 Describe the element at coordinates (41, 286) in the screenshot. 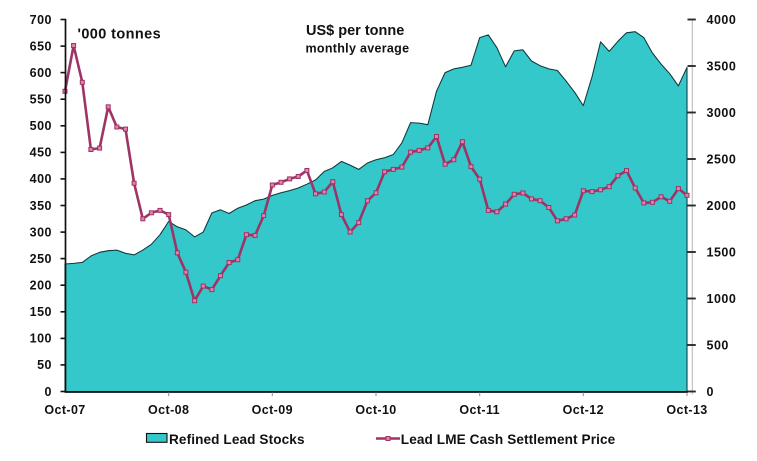

I see `svg-text: 200` at that location.